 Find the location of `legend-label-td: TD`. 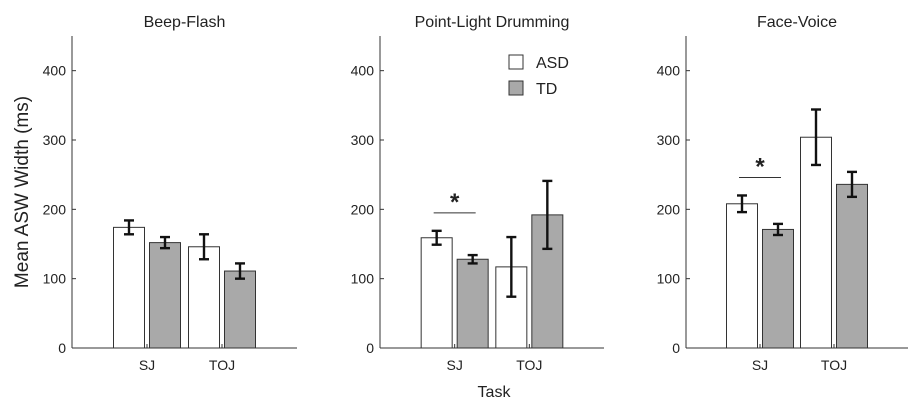

legend-label-td: TD is located at coordinates (546, 89).